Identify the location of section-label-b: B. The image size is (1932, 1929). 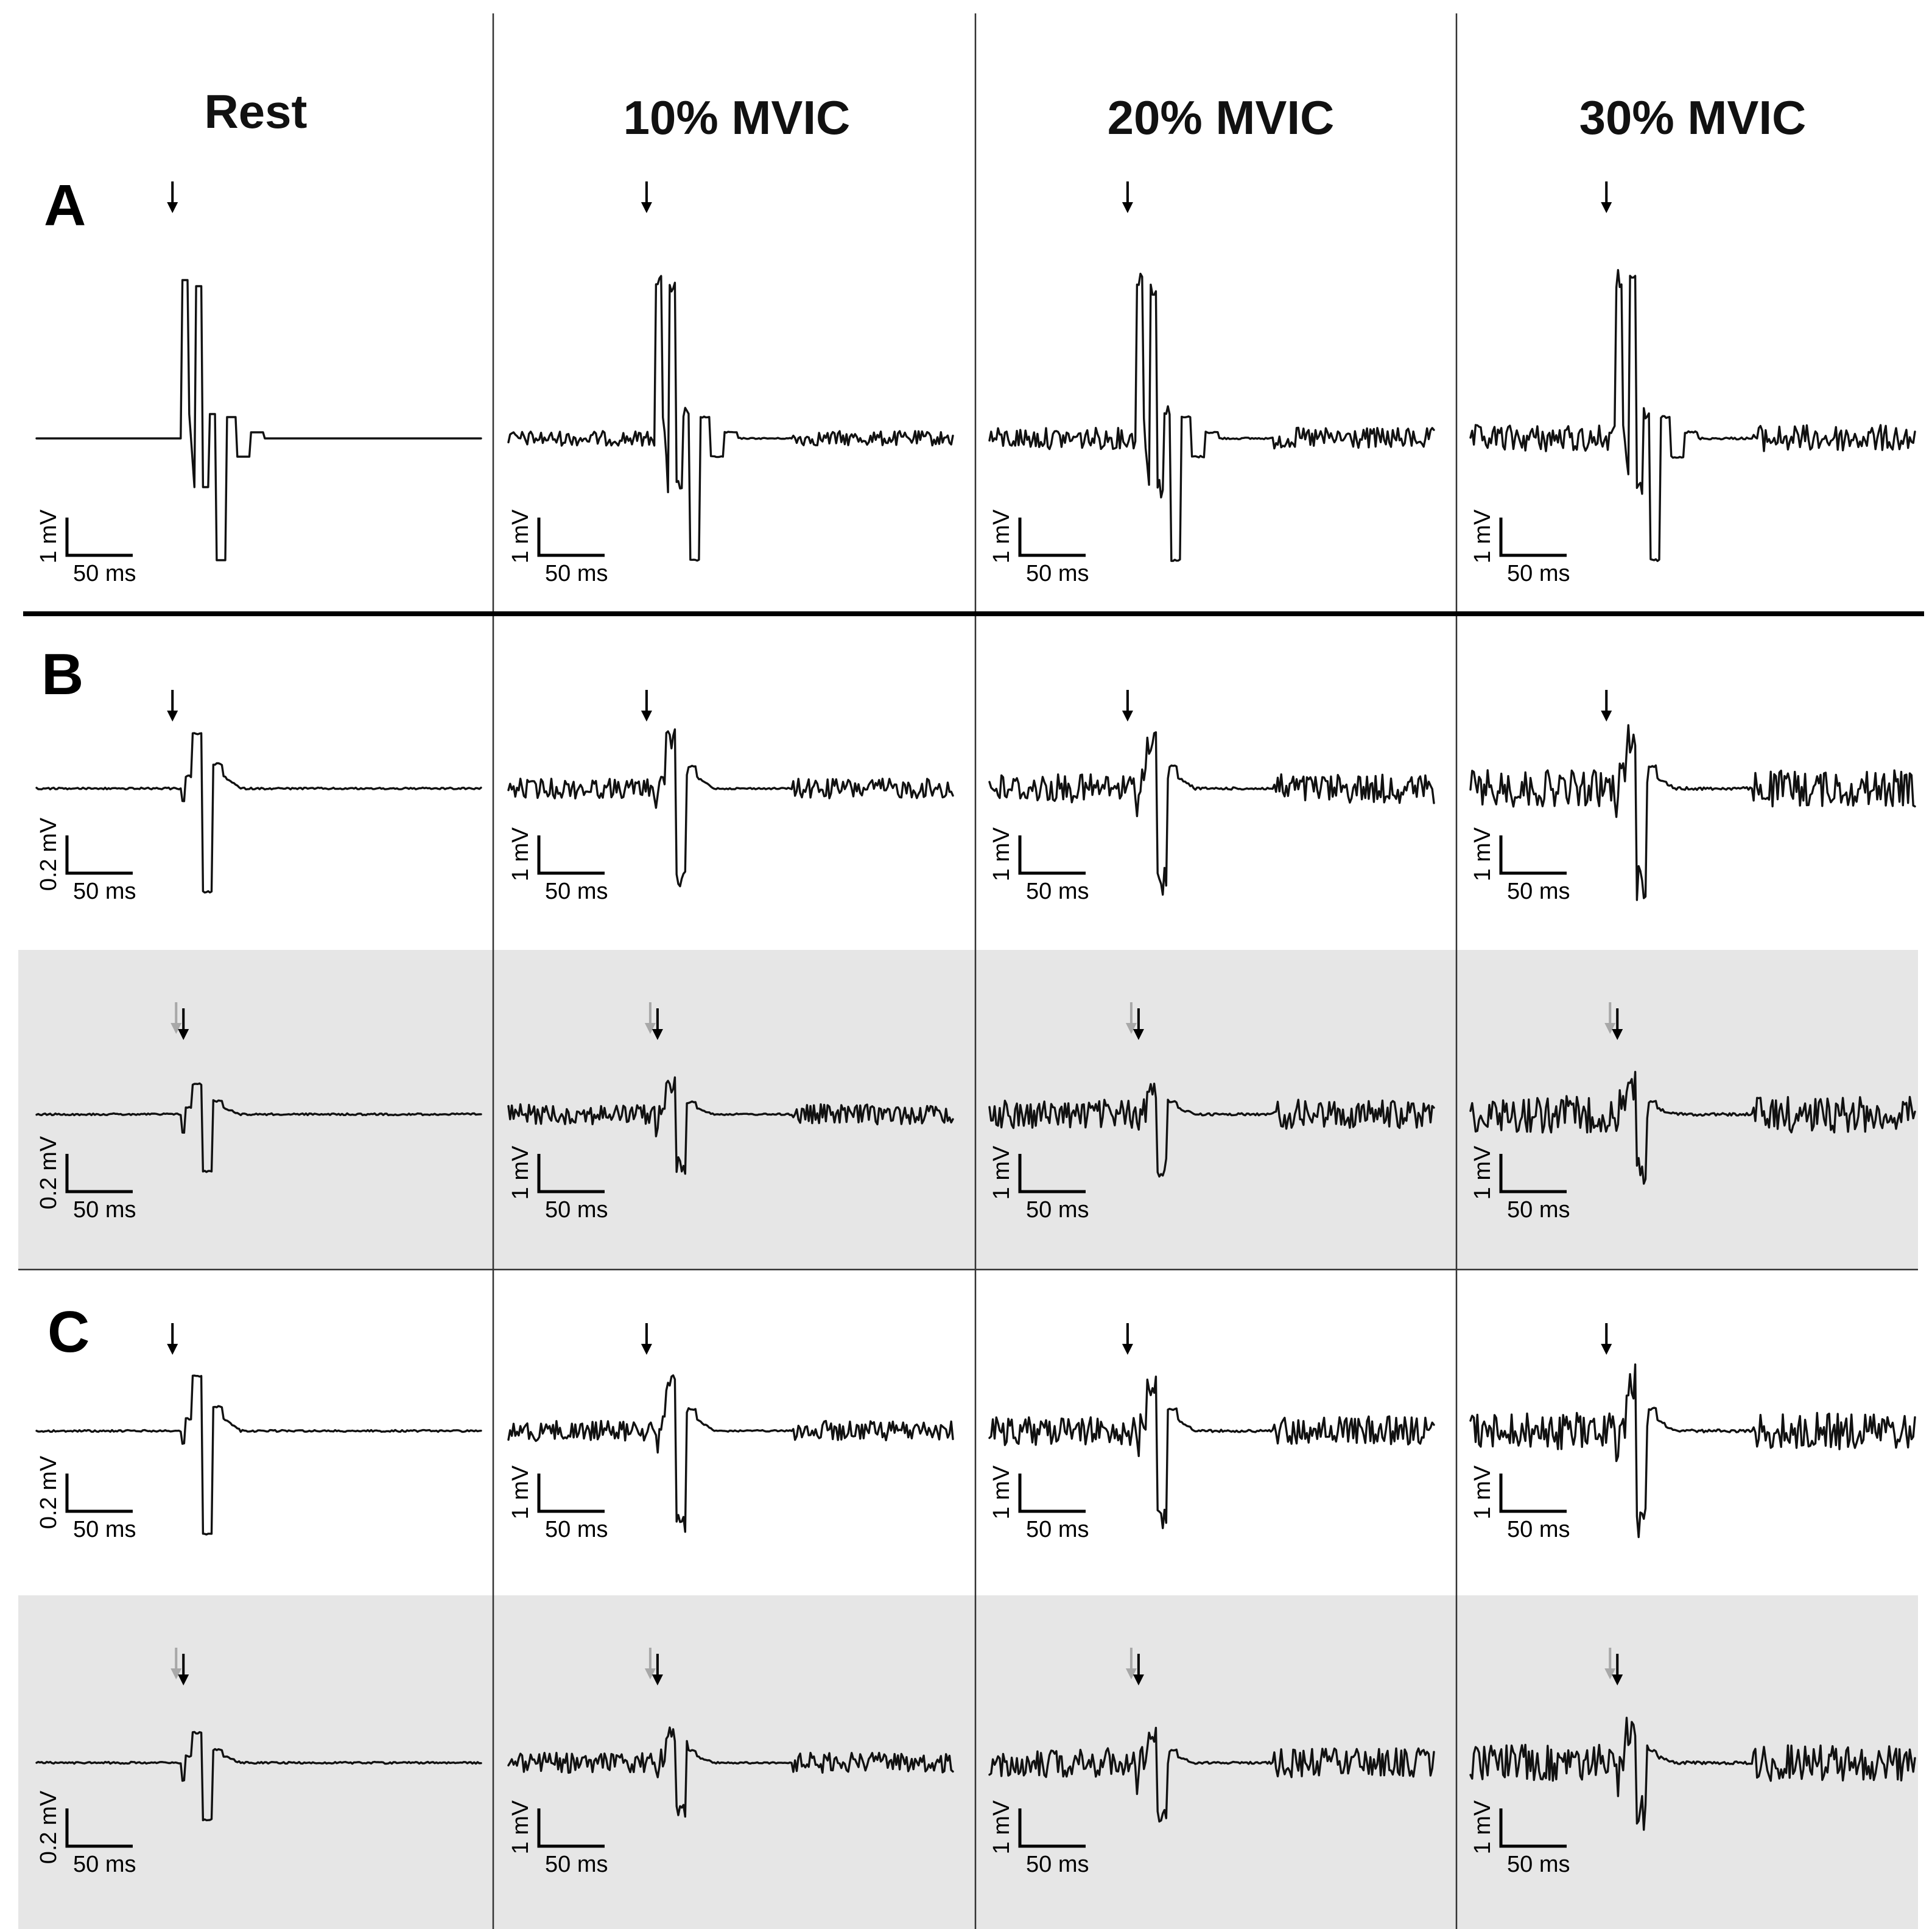
(62, 674).